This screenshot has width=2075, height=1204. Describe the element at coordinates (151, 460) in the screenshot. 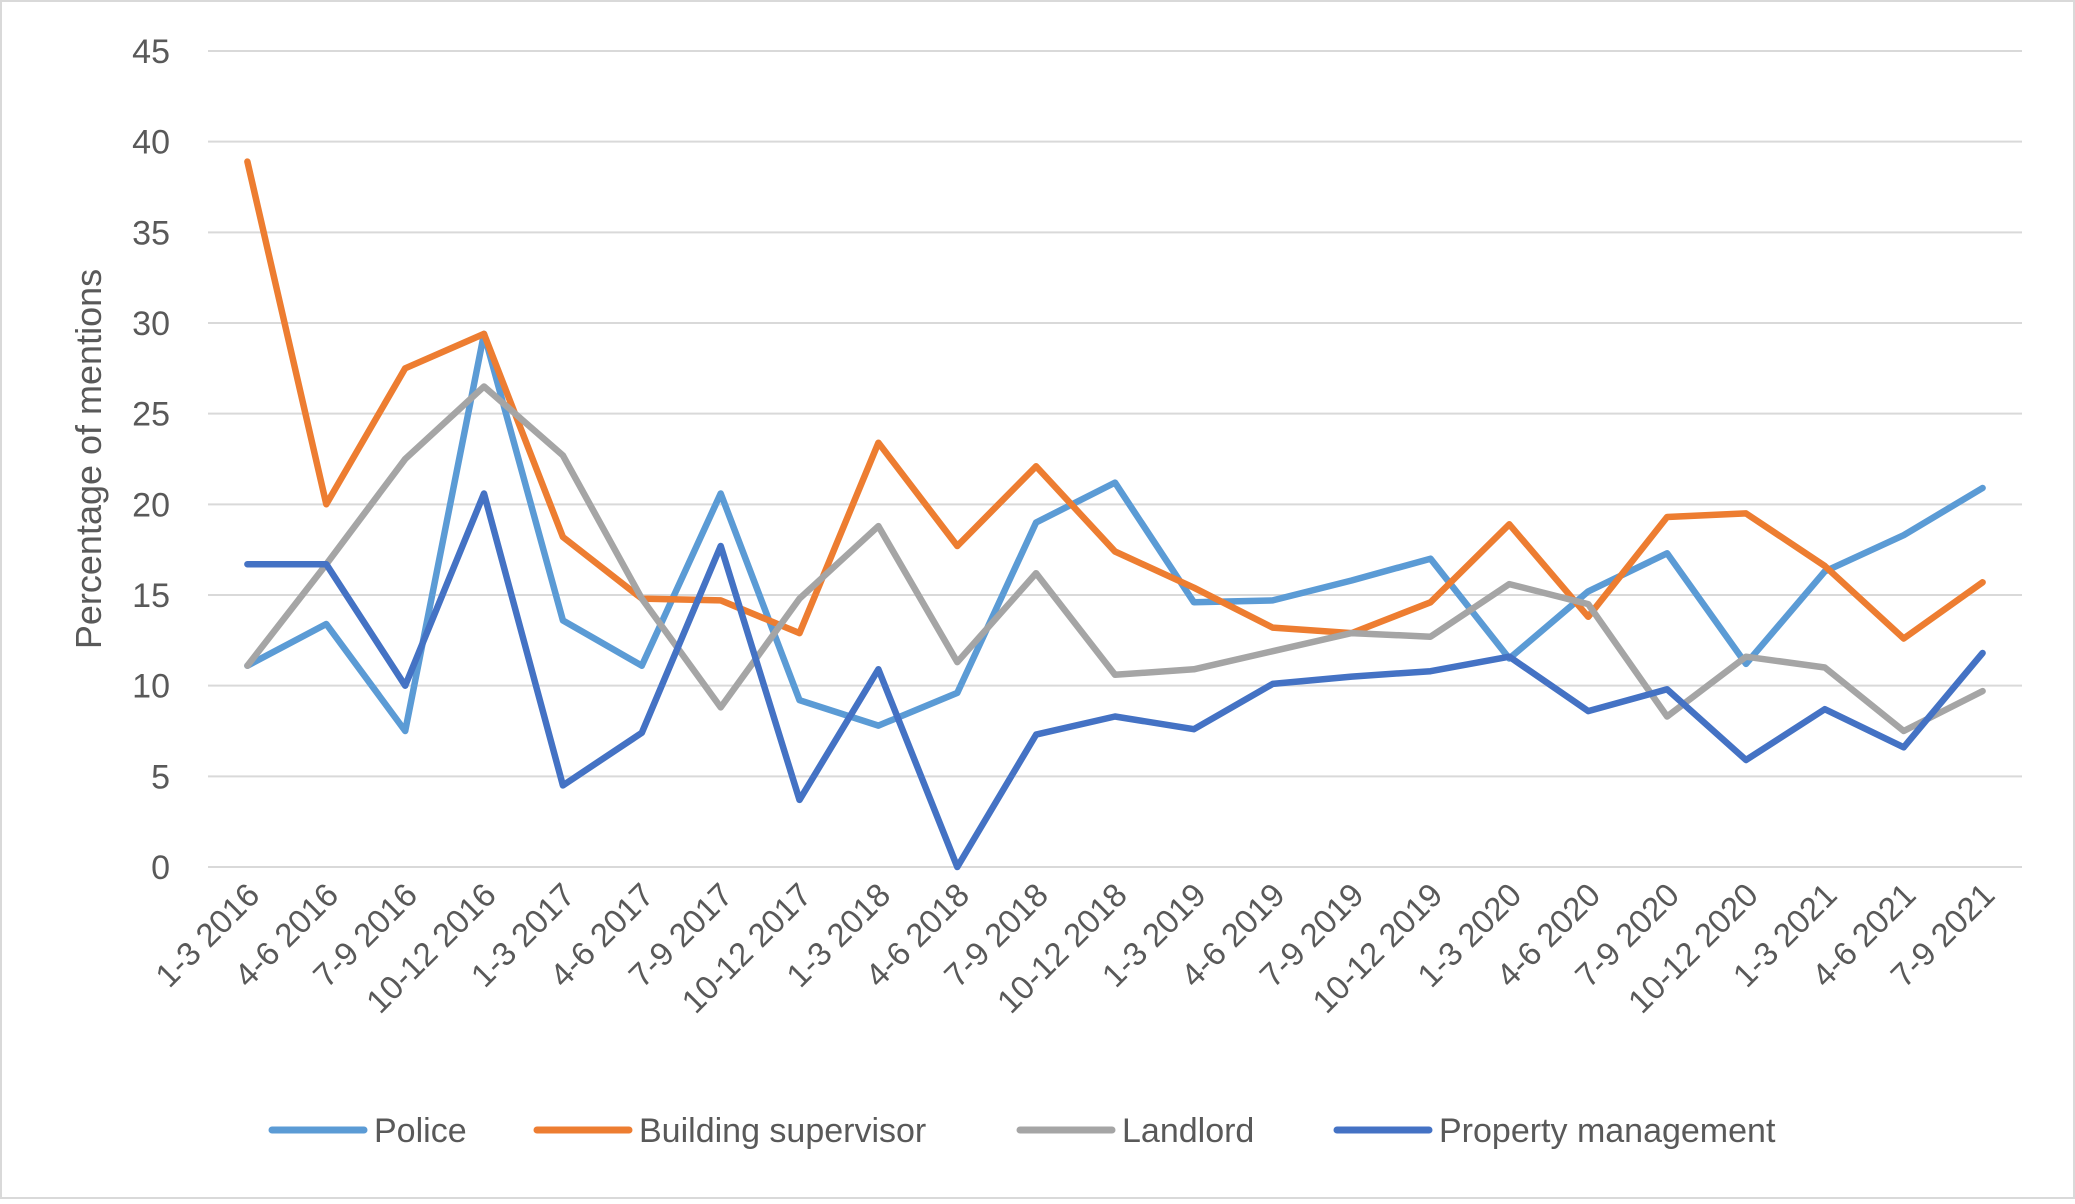

I see `y-axis-ticks: 0 5 10 15 20 25 30 35 40 45` at that location.